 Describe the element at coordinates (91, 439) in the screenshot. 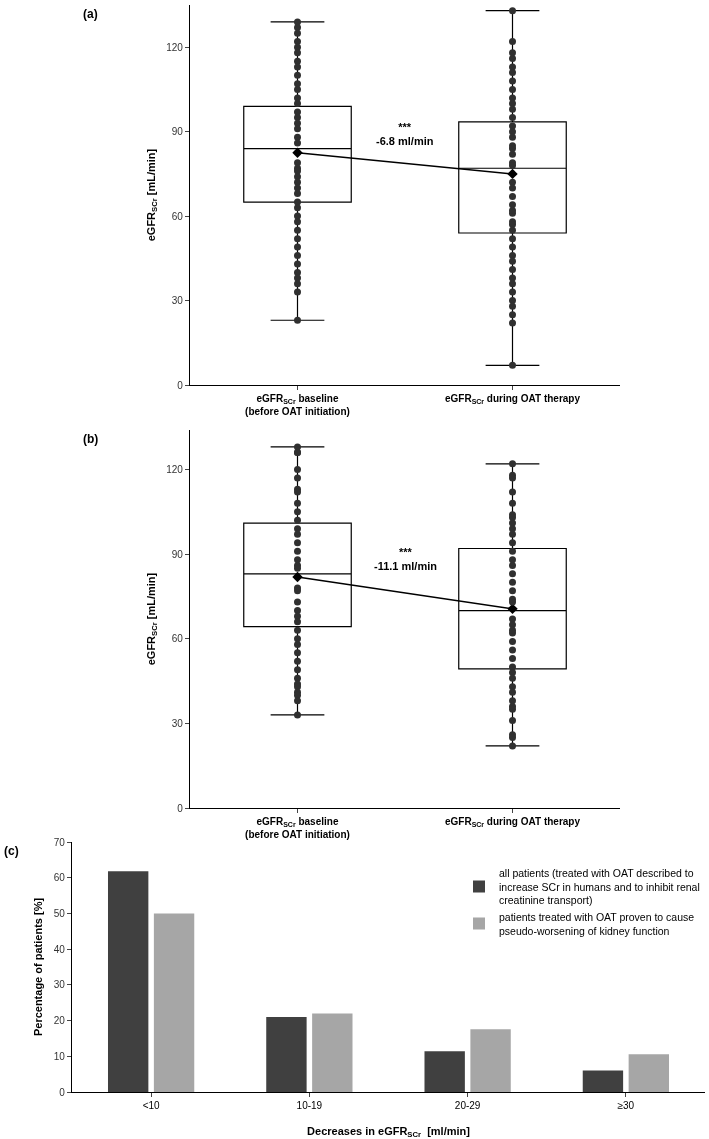

I see `text: (b)` at that location.